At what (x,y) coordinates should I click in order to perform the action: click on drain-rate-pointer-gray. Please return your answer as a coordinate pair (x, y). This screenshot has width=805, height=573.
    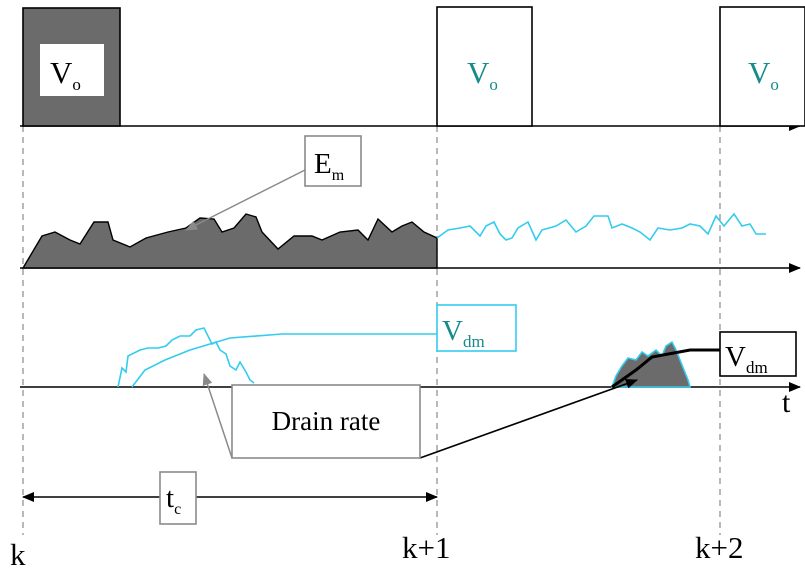
    Looking at the image, I should click on (217, 416).